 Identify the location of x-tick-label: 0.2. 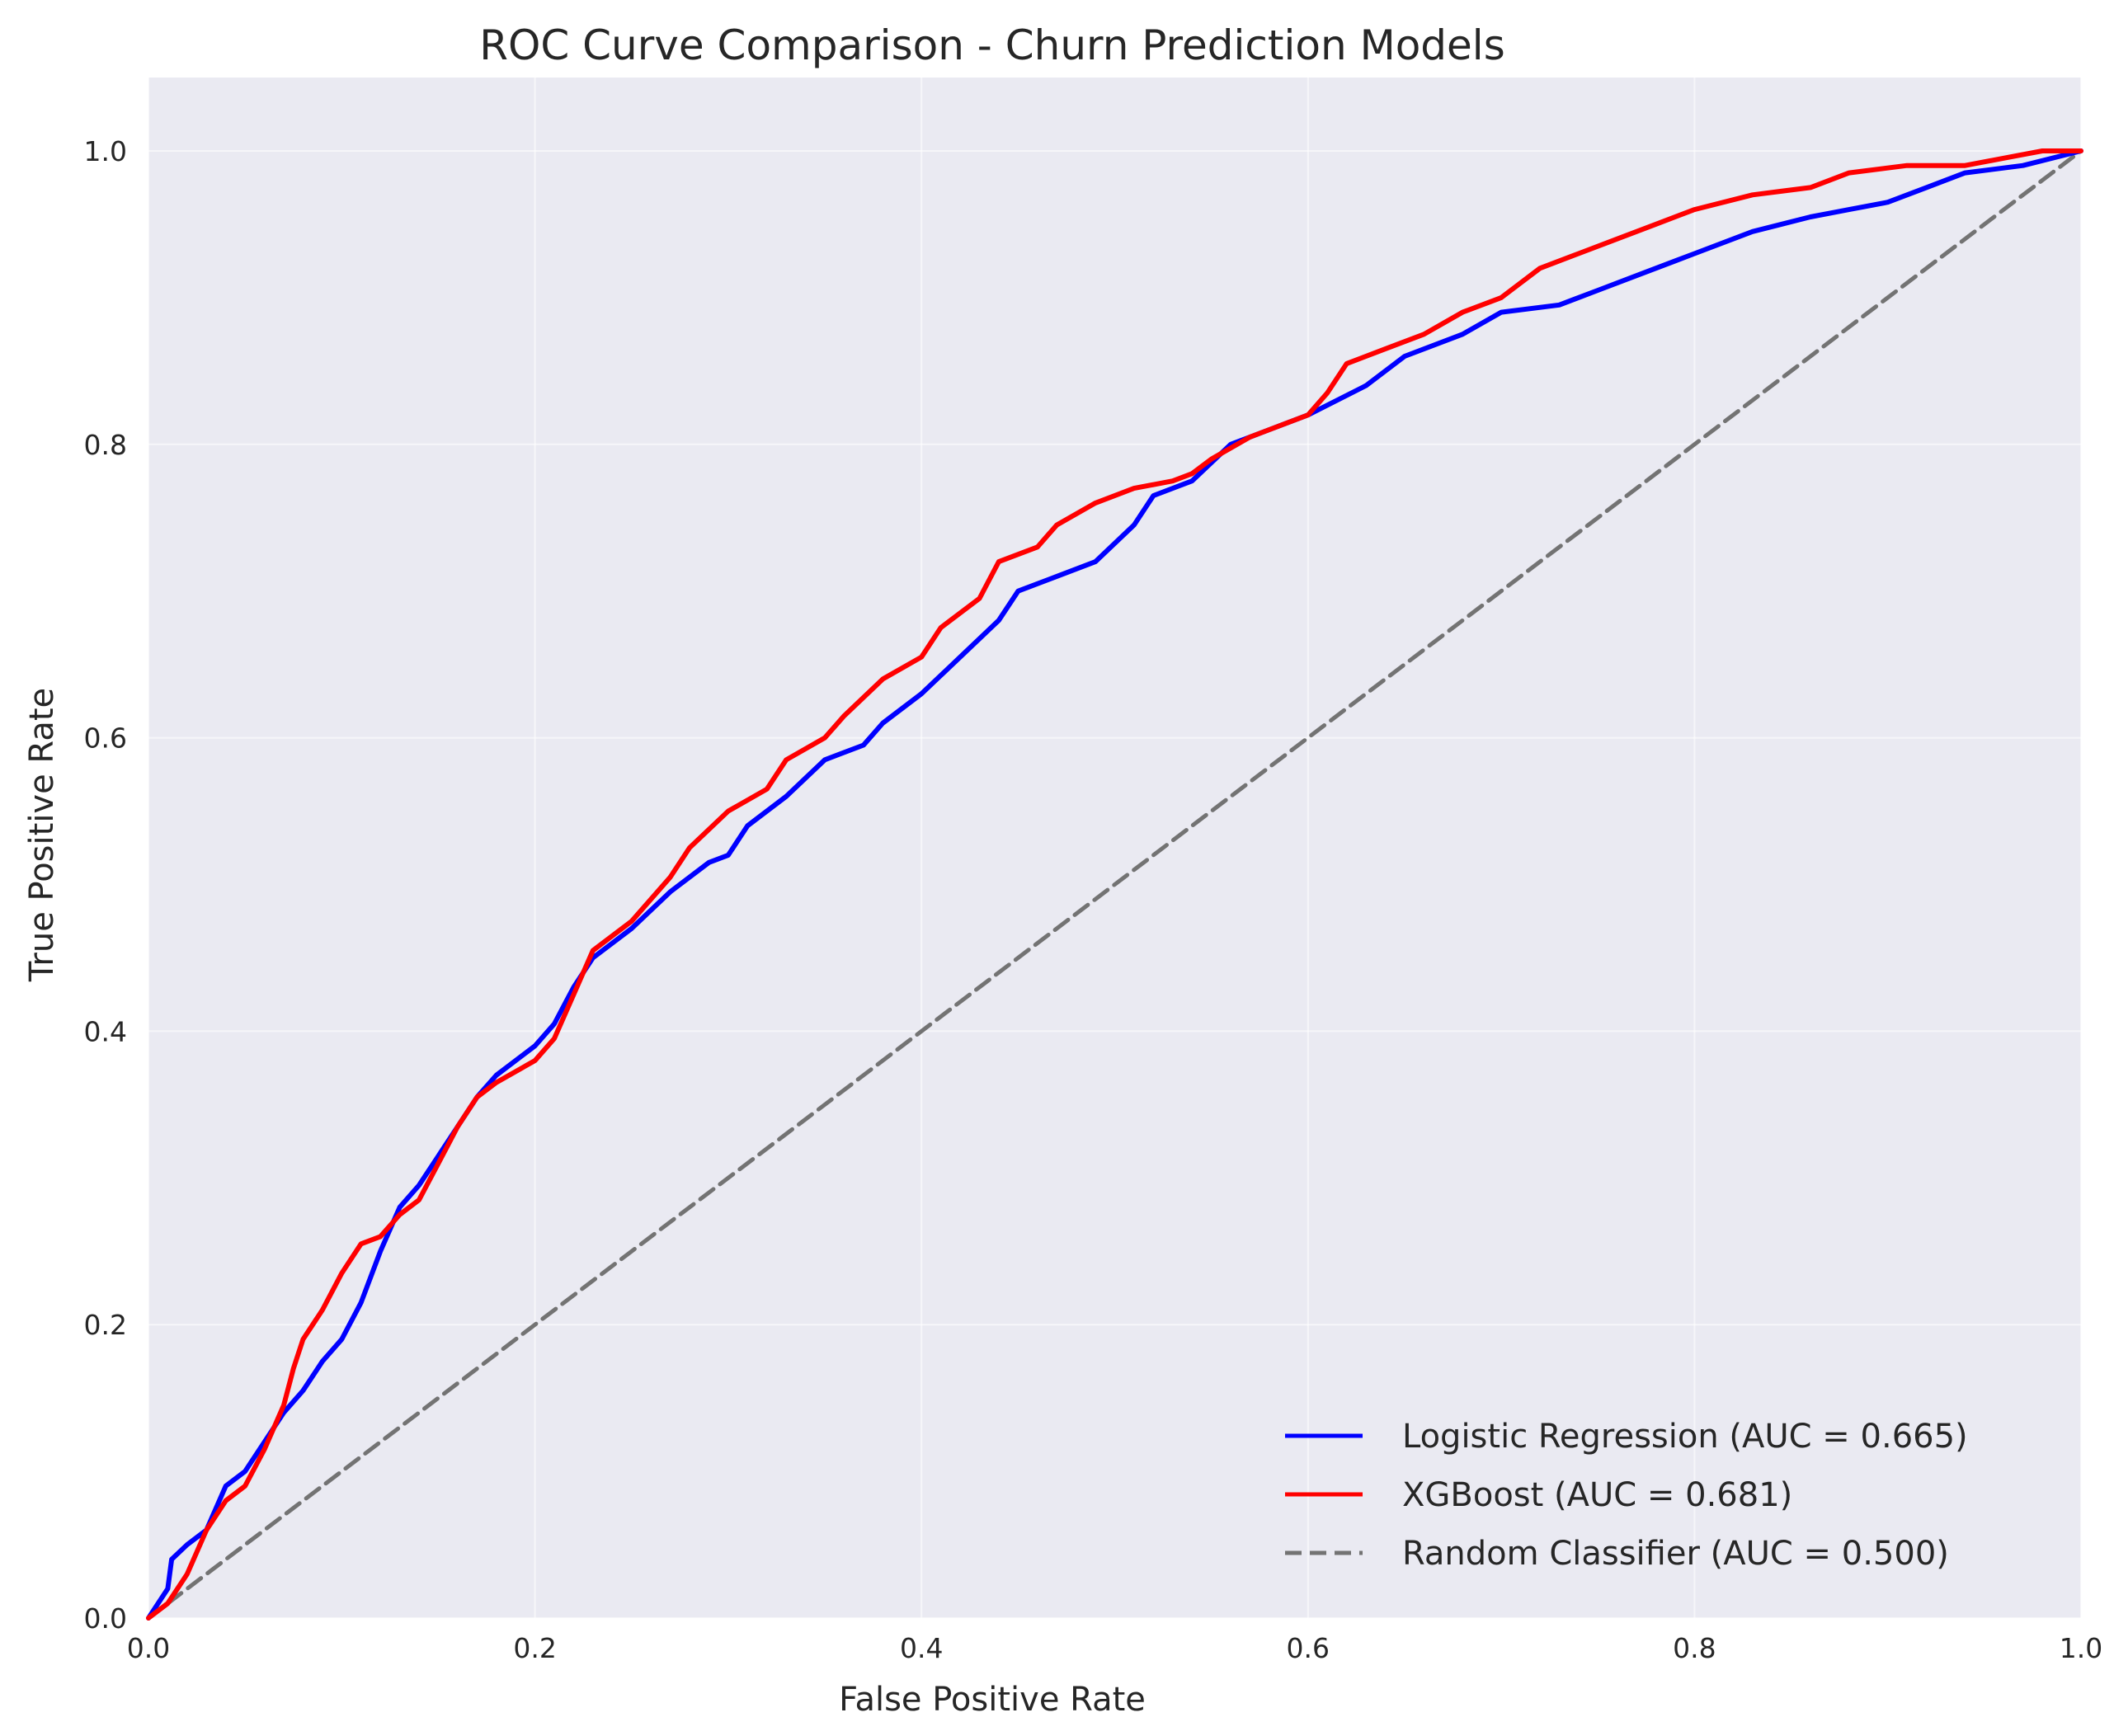
(534, 1648).